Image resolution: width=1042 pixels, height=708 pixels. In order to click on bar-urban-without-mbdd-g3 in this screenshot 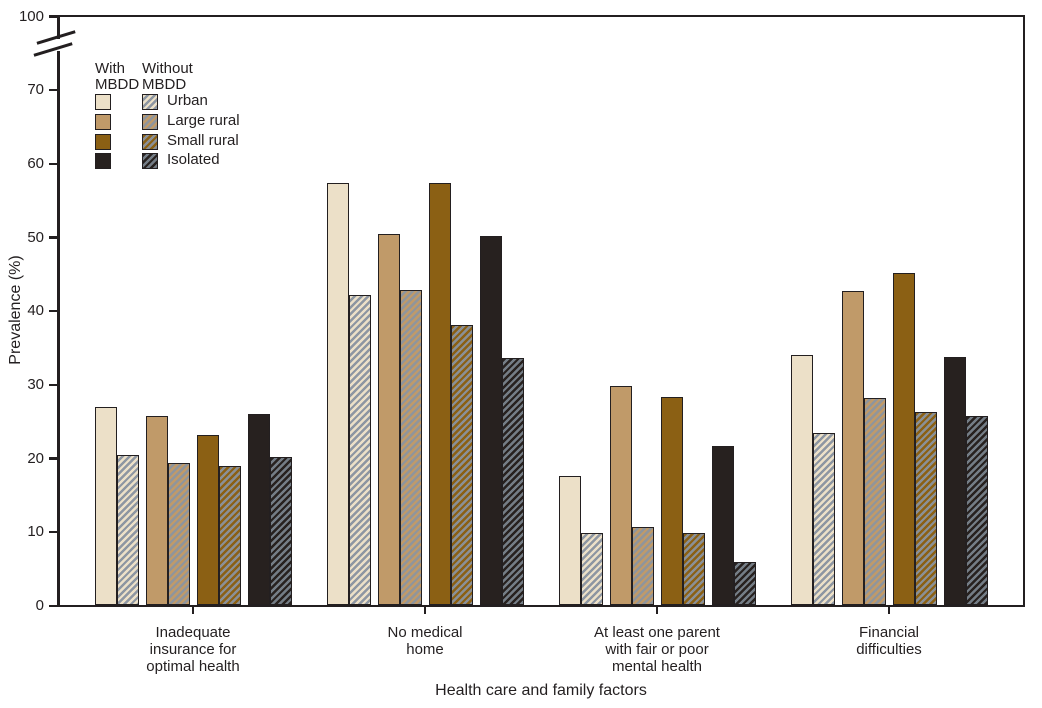, I will do `click(591, 569)`.